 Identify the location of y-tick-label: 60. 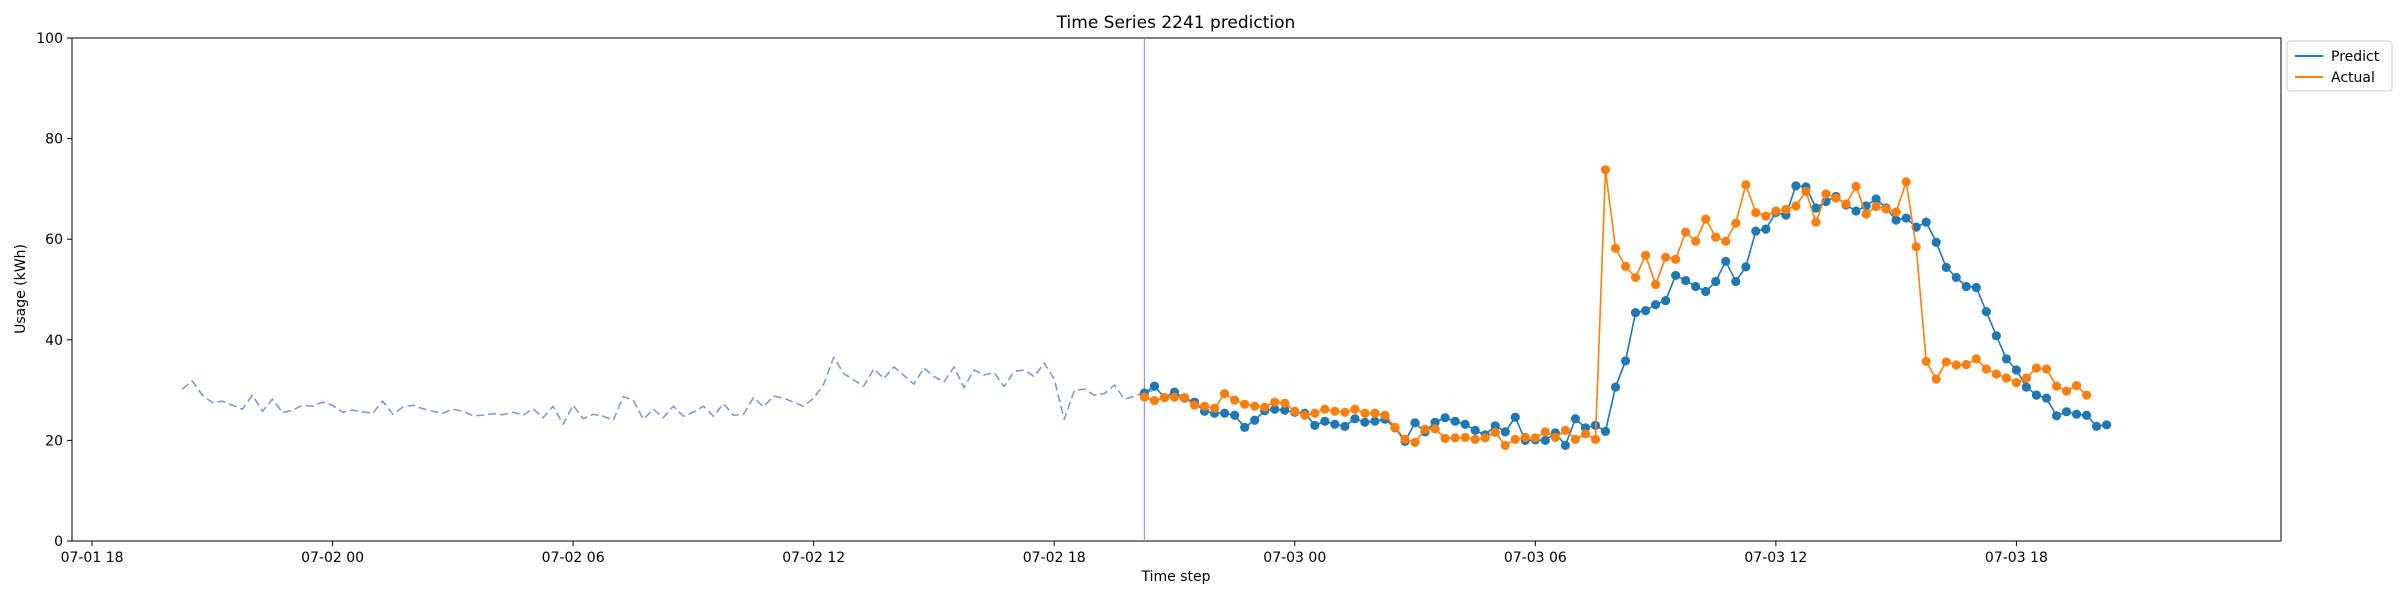
(54, 240).